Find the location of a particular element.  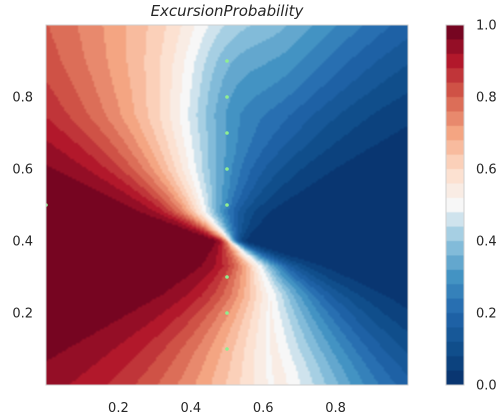

colorbar: 0.0 0.2 0.4 0.6 0.8 1.0 is located at coordinates (471, 206).